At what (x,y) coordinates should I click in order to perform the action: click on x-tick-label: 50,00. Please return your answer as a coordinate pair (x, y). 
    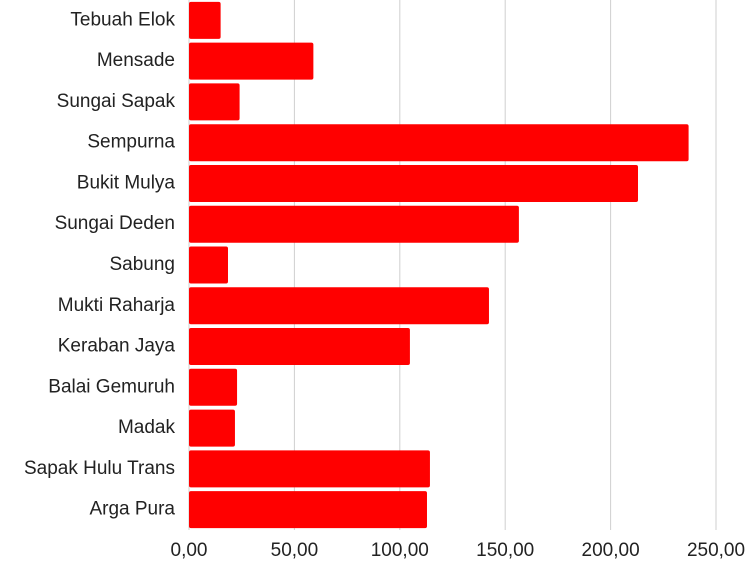
    Looking at the image, I should click on (295, 550).